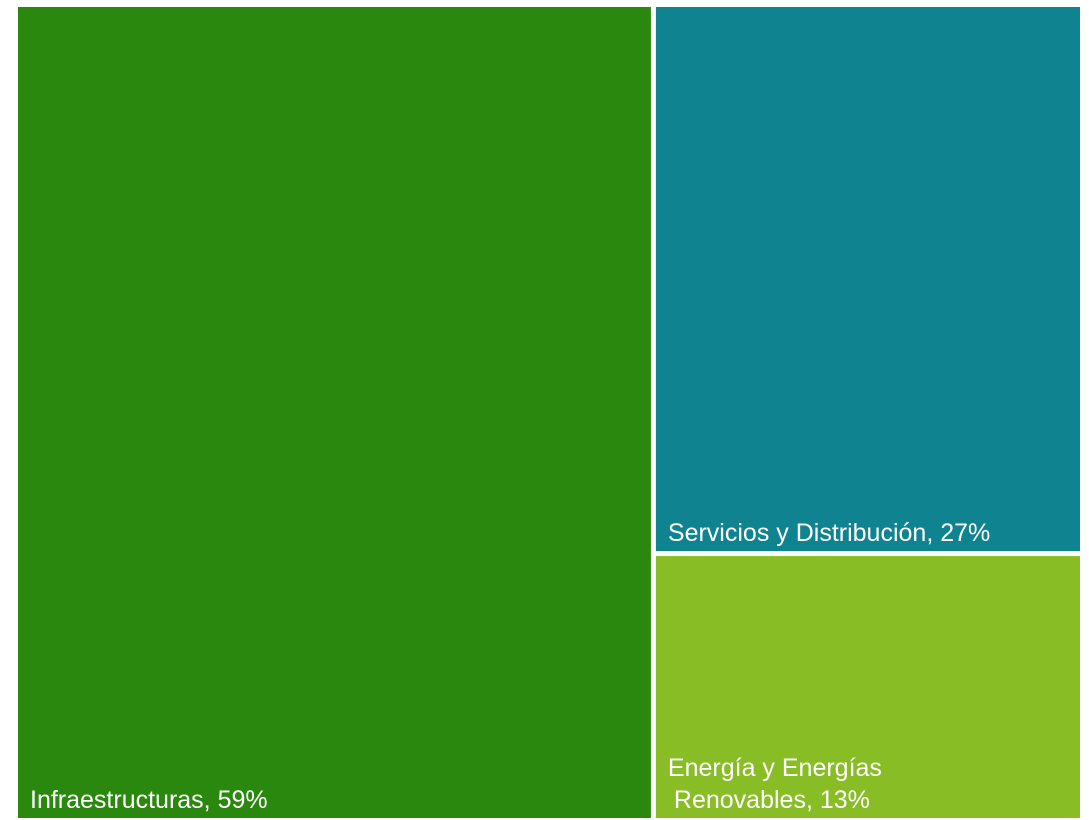  Describe the element at coordinates (867, 687) in the screenshot. I see `tile-energia-y-energias-renovables` at that location.